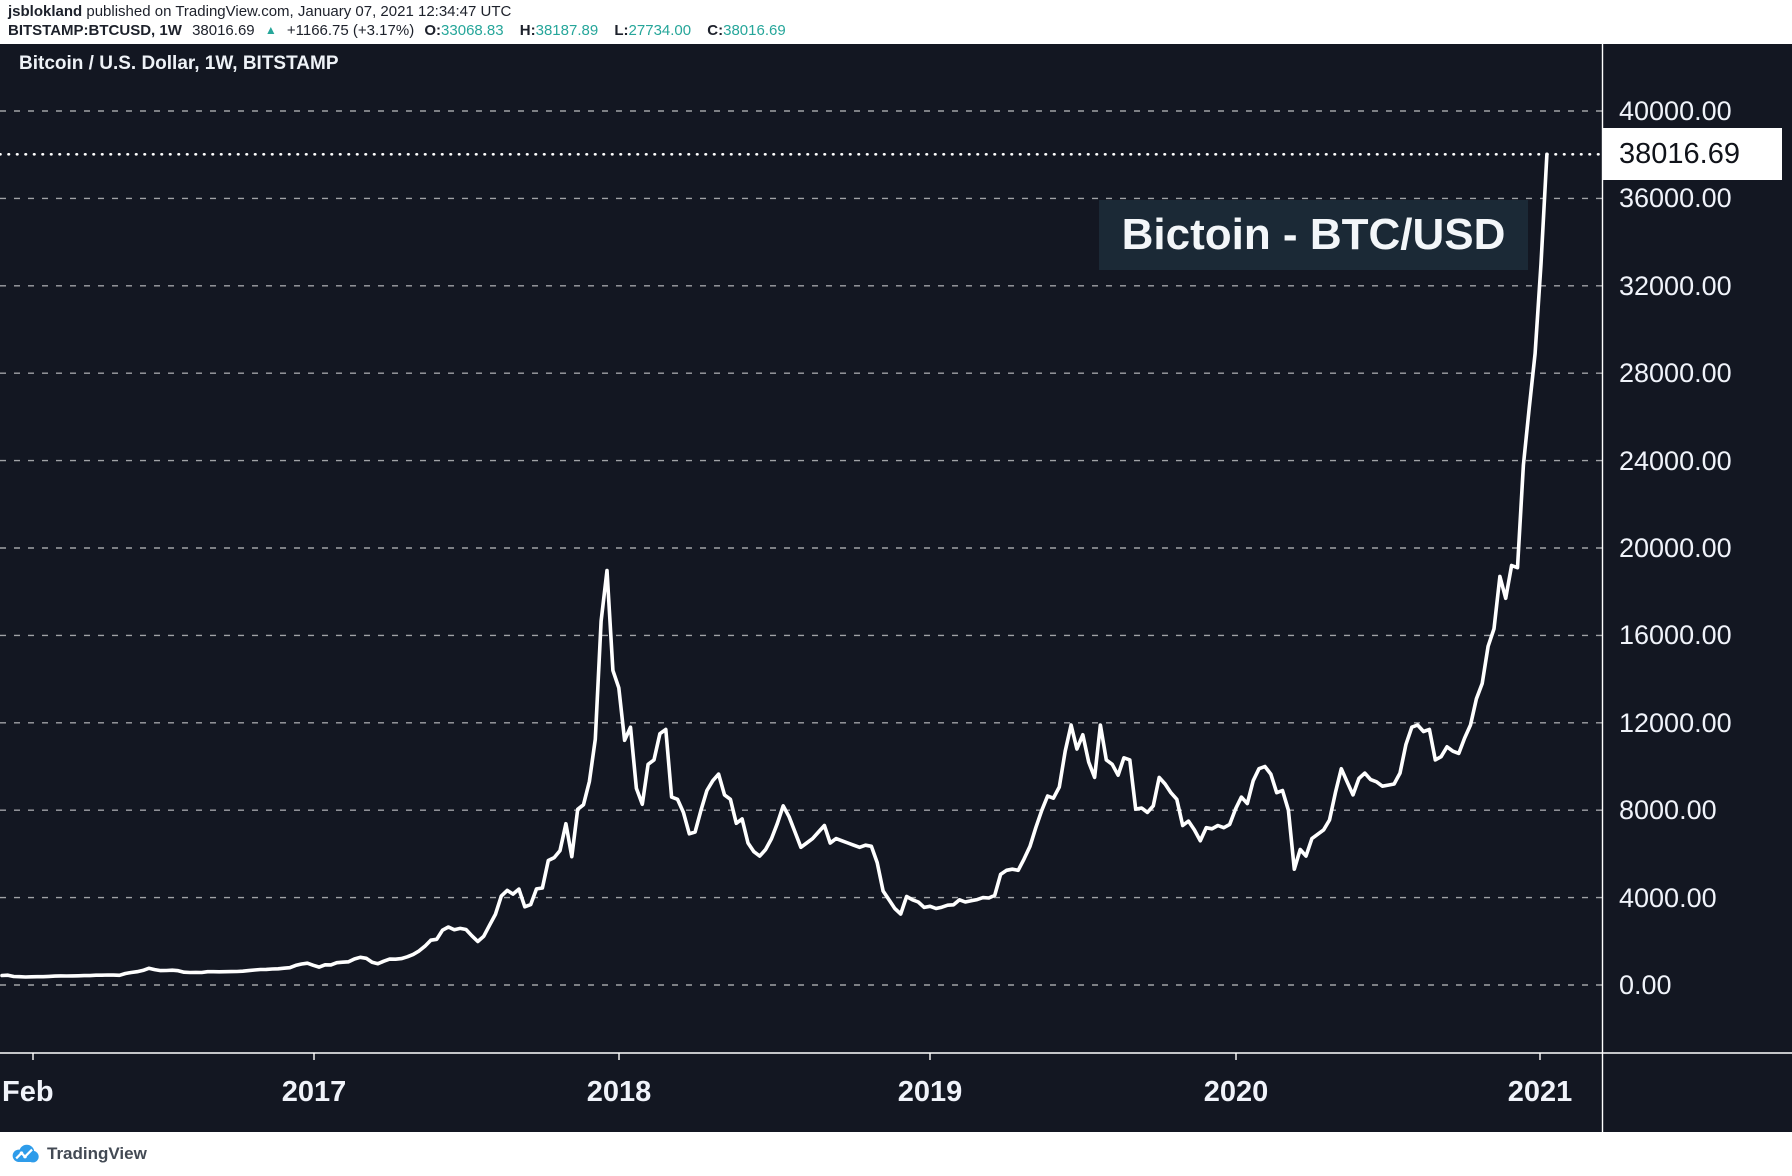 This screenshot has height=1176, width=1792. I want to click on low-value: 27734.00, so click(660, 30).